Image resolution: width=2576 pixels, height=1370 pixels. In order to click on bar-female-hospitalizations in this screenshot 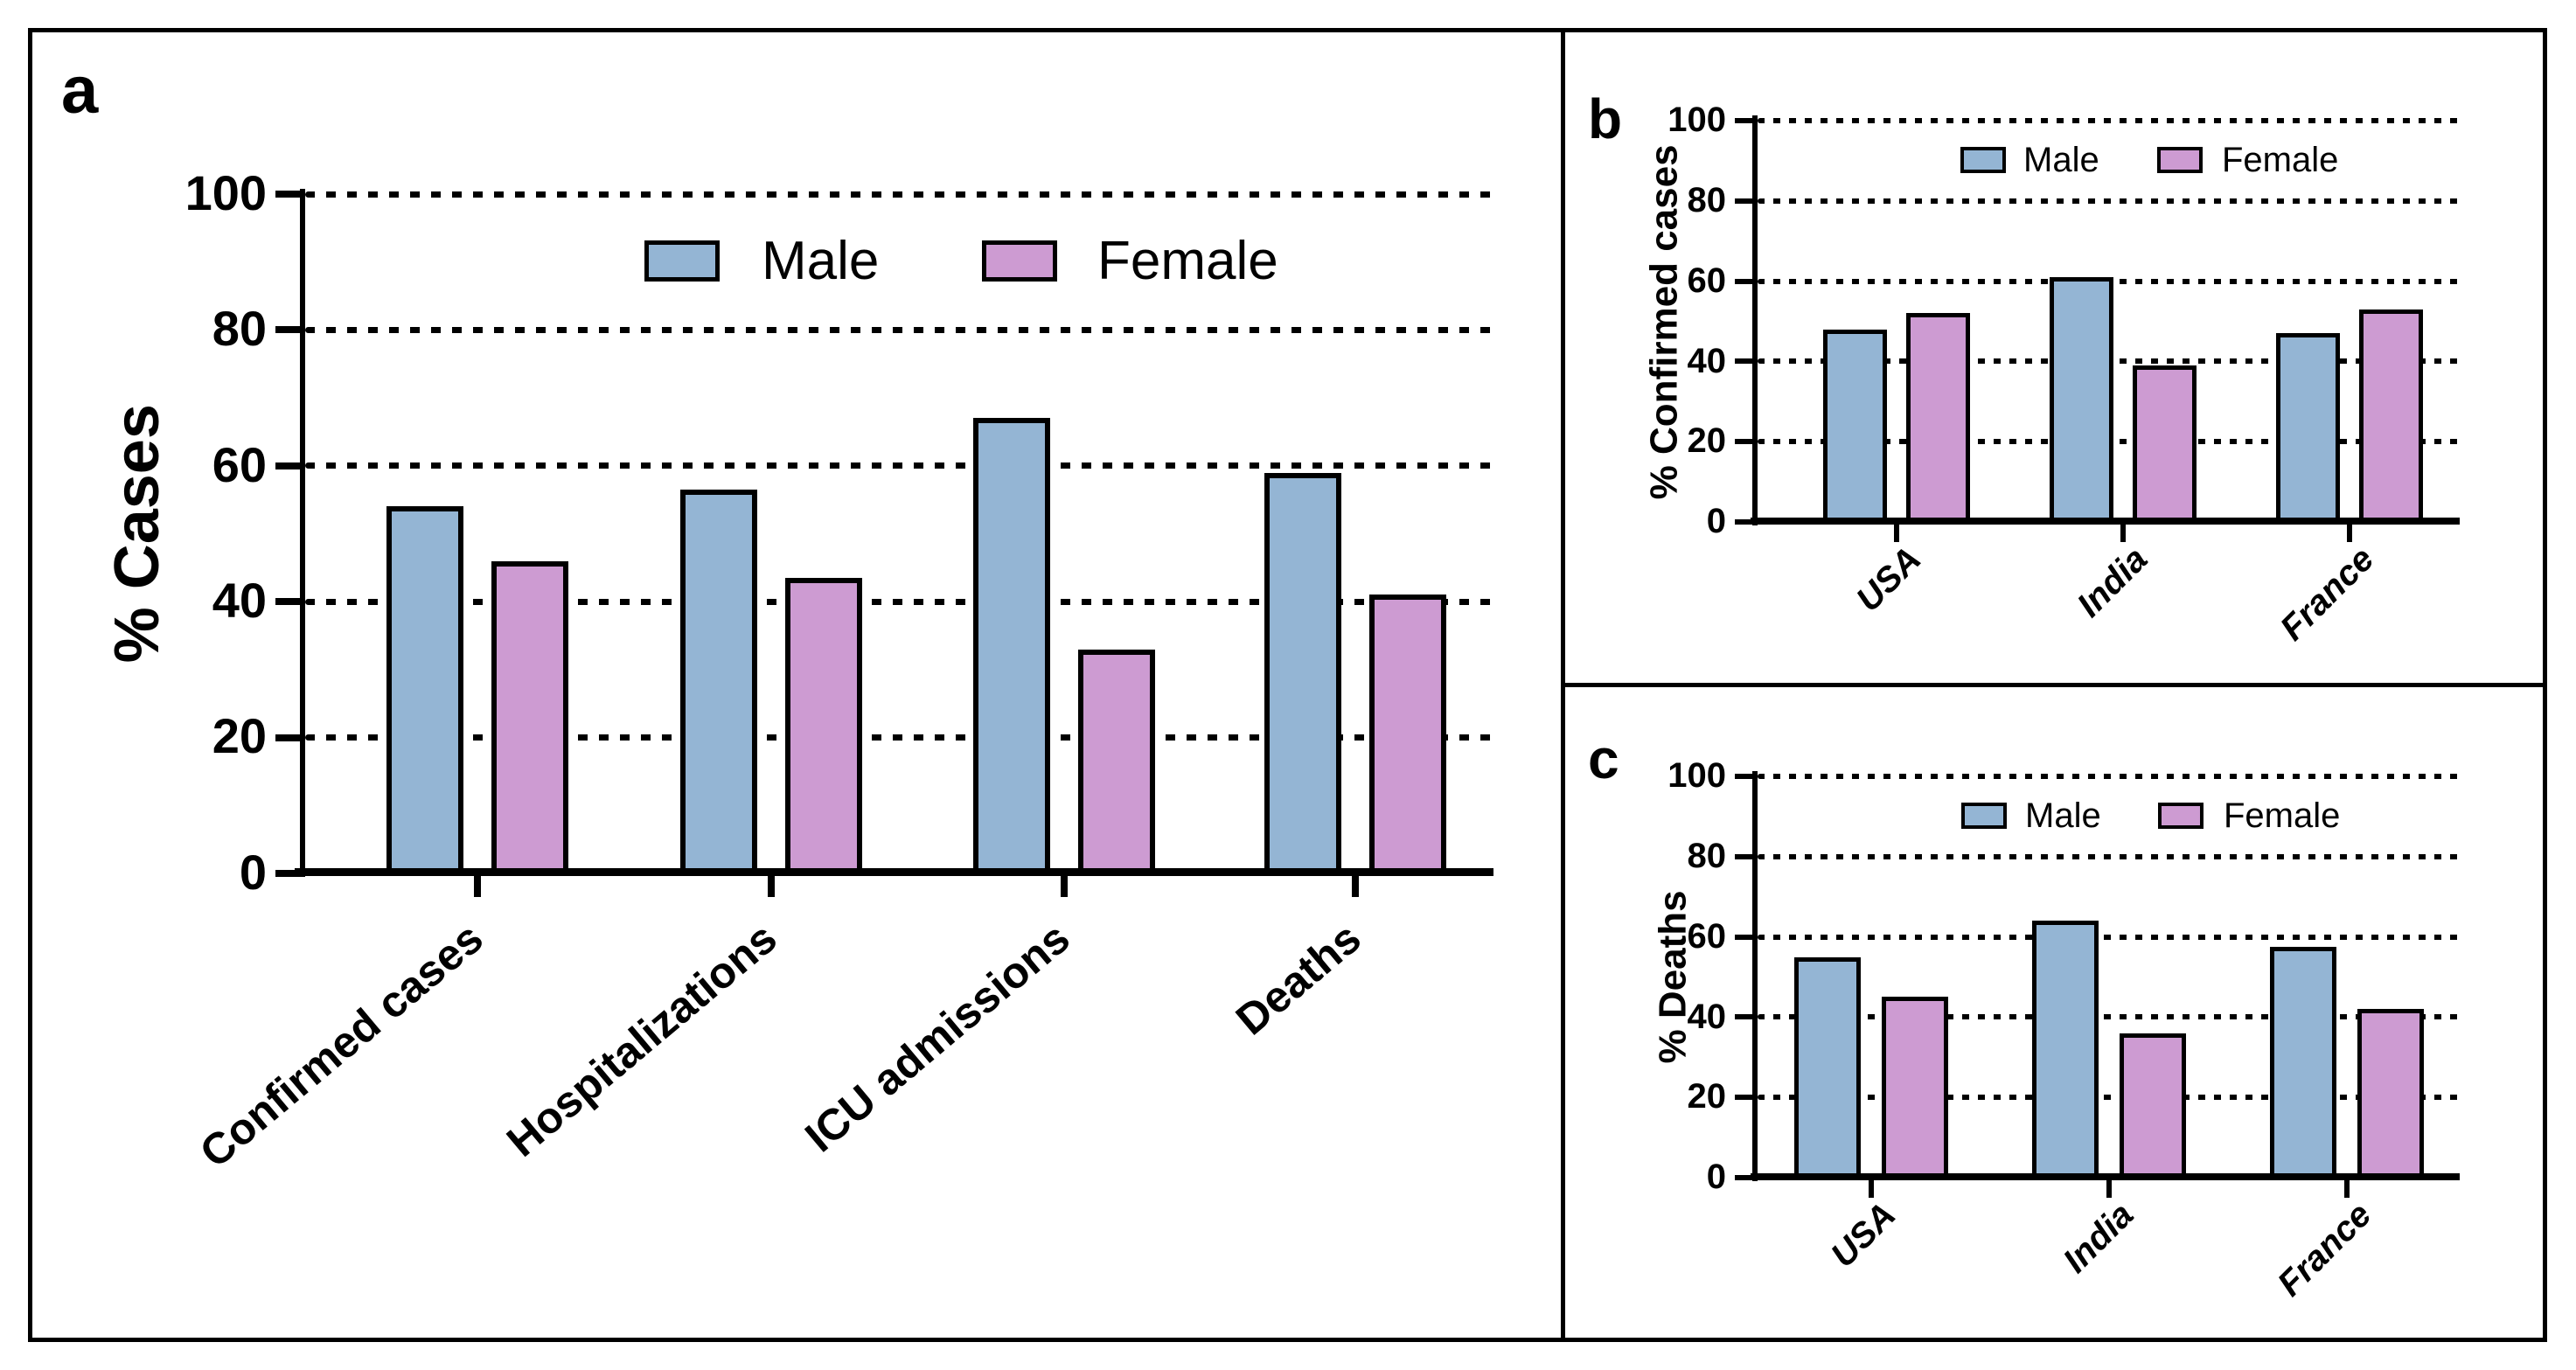, I will do `click(823, 725)`.